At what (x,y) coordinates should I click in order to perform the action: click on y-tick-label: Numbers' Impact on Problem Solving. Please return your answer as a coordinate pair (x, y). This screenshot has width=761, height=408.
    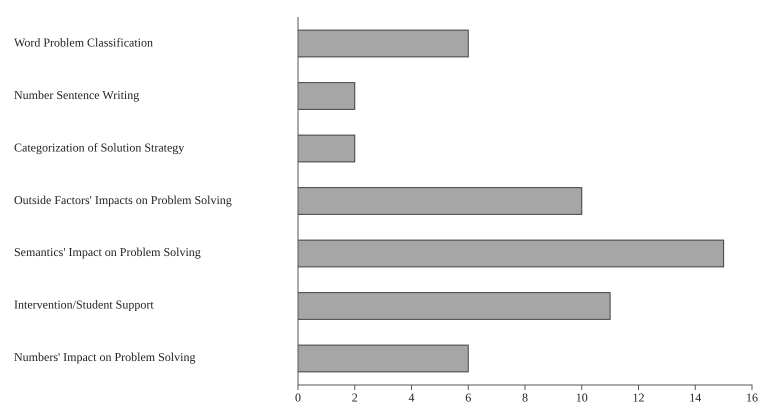
    Looking at the image, I should click on (105, 357).